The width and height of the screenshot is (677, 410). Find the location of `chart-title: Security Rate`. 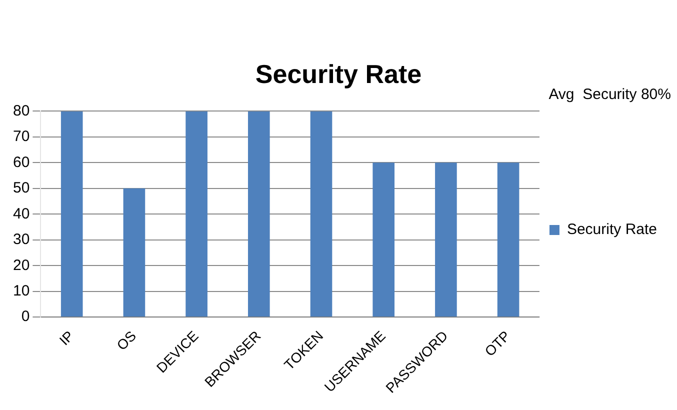

chart-title: Security Rate is located at coordinates (338, 73).